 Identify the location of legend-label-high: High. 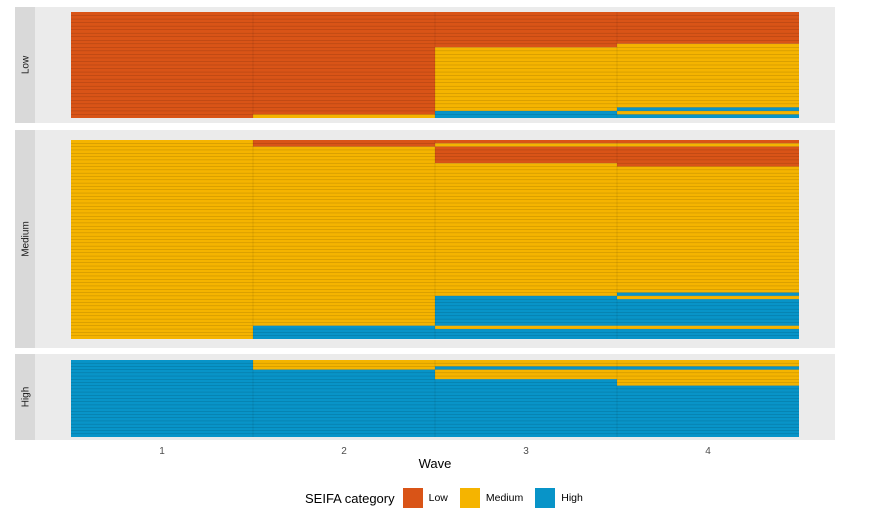
(572, 498).